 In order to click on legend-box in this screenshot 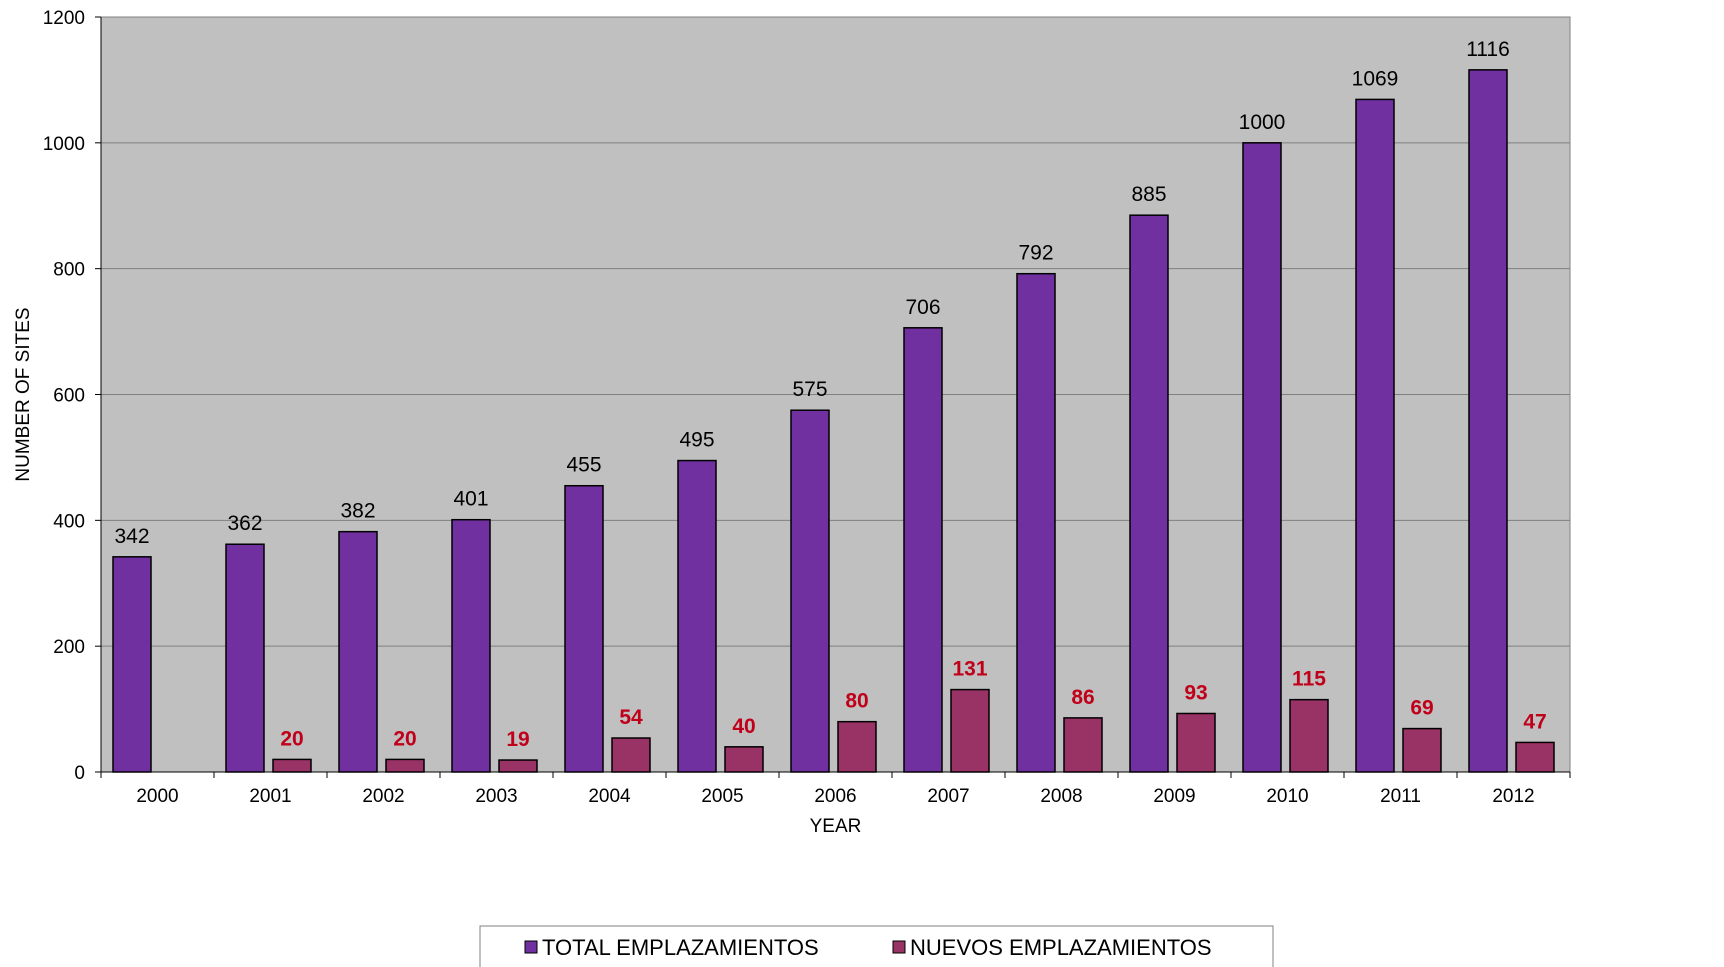, I will do `click(876, 946)`.